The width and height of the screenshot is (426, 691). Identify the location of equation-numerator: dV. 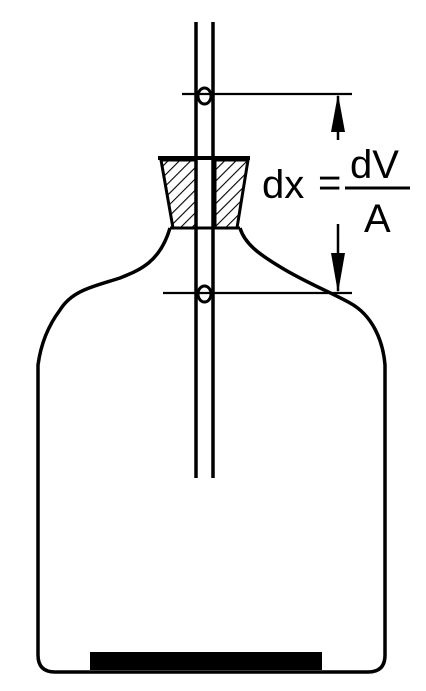
(374, 165).